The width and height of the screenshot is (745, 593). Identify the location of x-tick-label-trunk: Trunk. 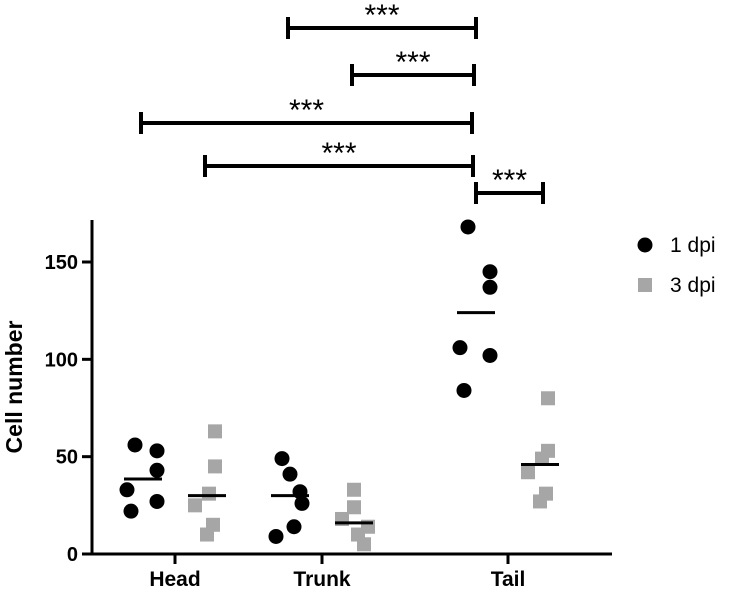
(321, 579).